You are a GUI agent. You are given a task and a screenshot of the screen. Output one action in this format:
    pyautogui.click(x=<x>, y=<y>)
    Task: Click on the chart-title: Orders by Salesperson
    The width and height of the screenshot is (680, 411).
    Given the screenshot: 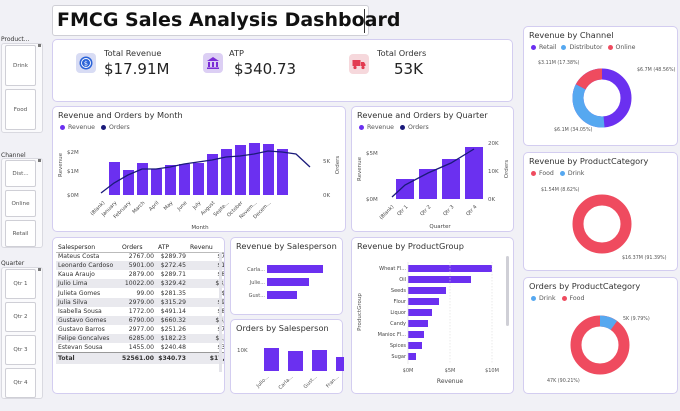 What is the action you would take?
    pyautogui.click(x=282, y=328)
    